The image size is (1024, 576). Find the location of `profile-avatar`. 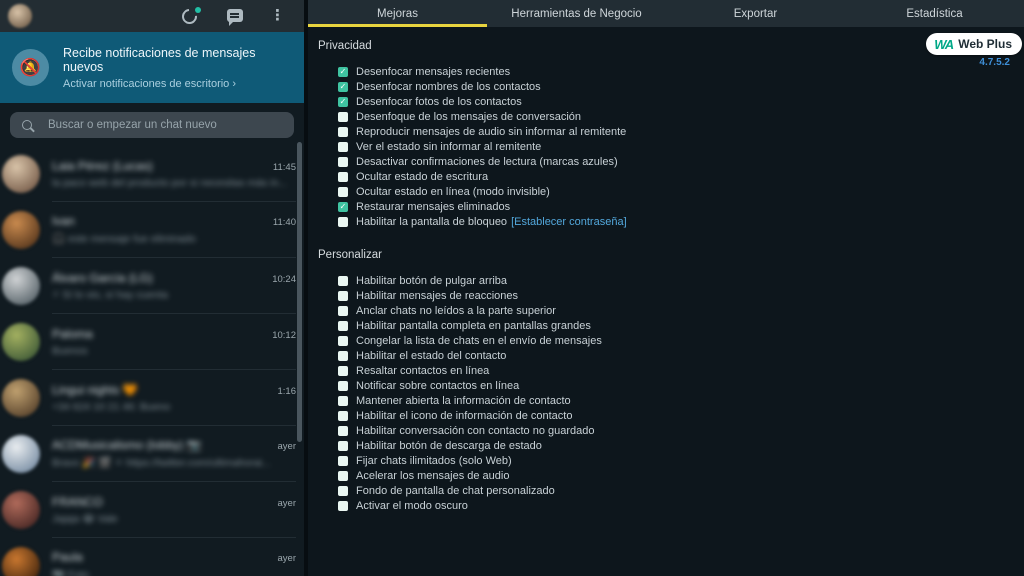

profile-avatar is located at coordinates (20, 16).